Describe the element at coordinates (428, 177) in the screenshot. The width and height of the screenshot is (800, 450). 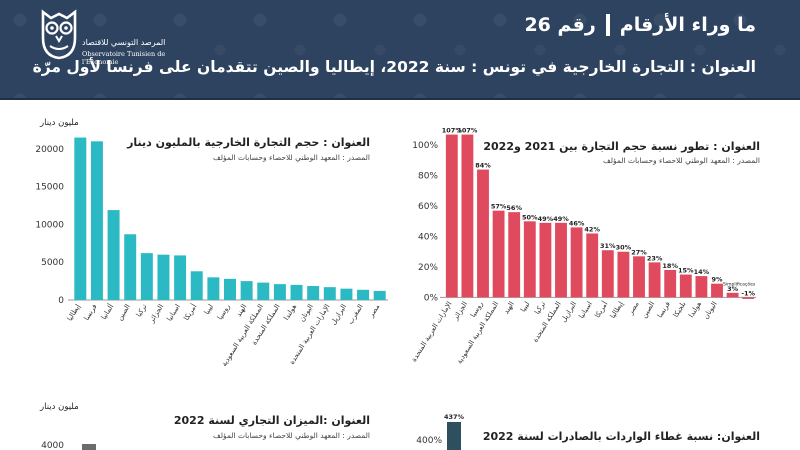
I see `chart2-ytick-4: 80%` at that location.